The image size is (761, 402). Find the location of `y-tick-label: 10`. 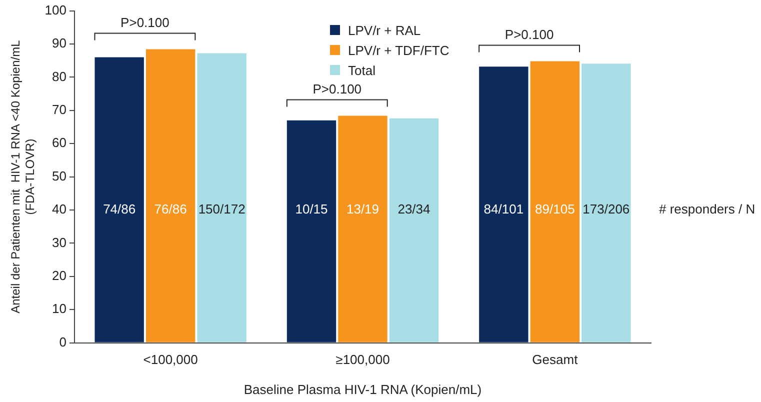

y-tick-label: 10 is located at coordinates (59, 308).